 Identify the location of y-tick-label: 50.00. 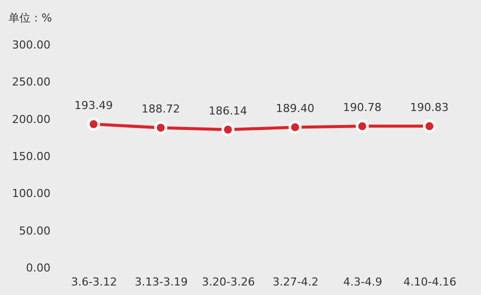
(34, 231).